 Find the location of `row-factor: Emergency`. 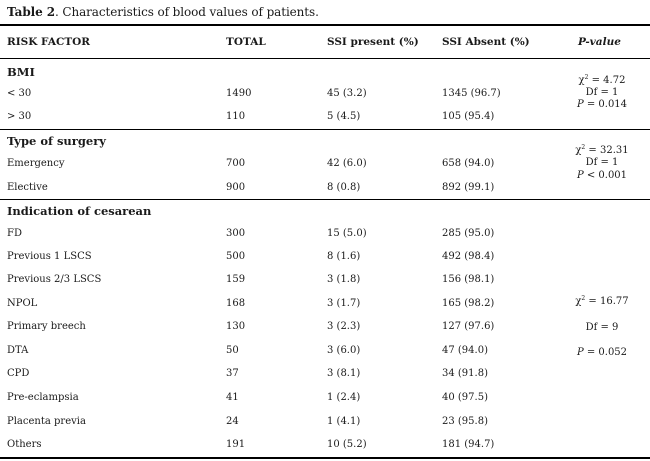

row-factor: Emergency is located at coordinates (36, 163).